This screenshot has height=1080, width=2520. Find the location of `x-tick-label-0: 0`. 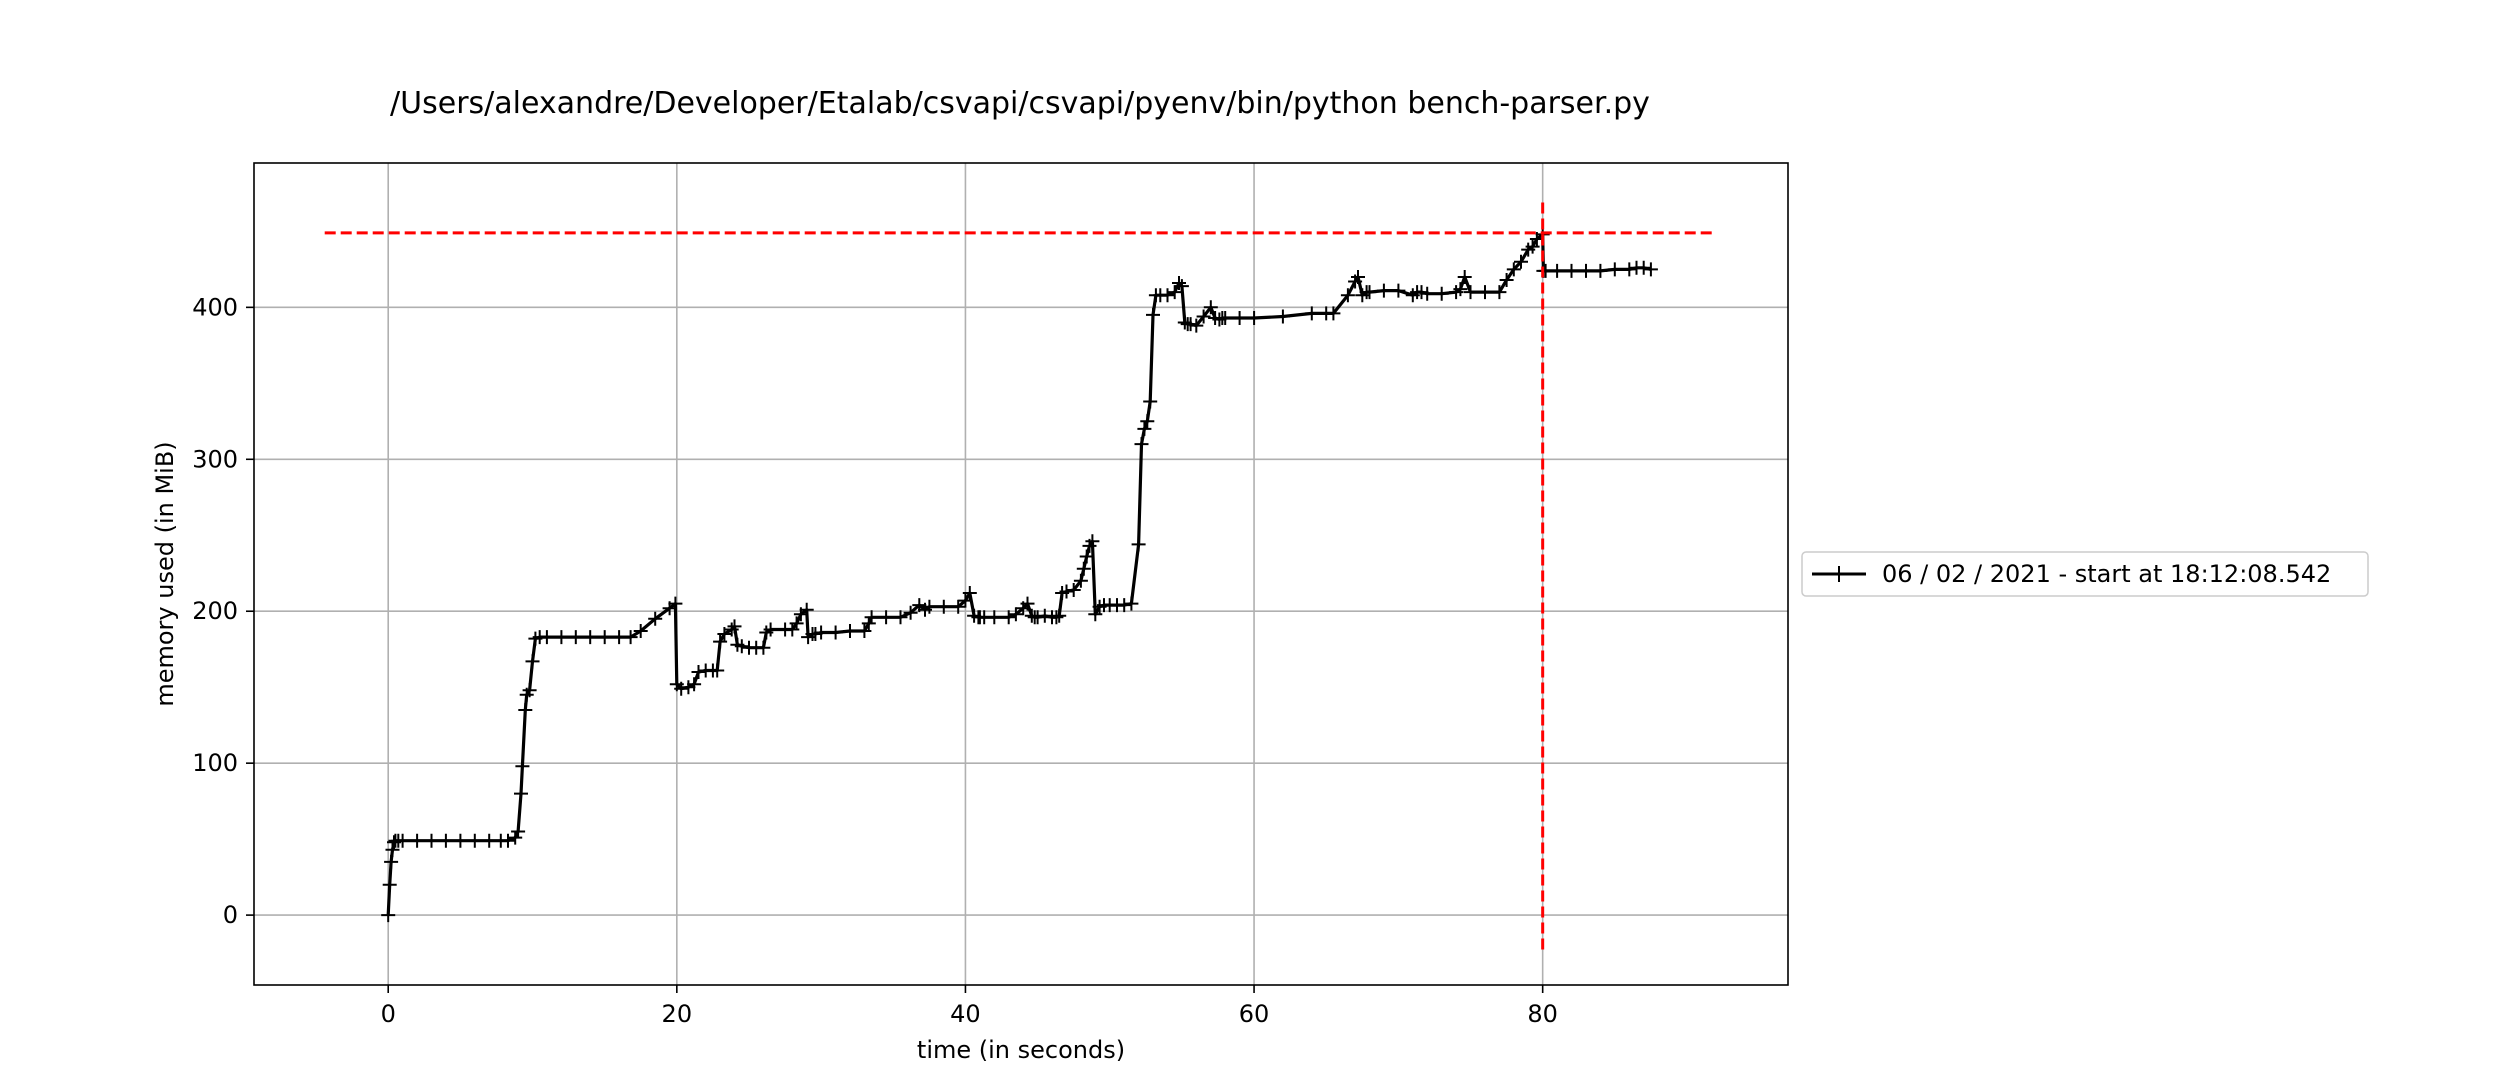

x-tick-label-0: 0 is located at coordinates (388, 1014).